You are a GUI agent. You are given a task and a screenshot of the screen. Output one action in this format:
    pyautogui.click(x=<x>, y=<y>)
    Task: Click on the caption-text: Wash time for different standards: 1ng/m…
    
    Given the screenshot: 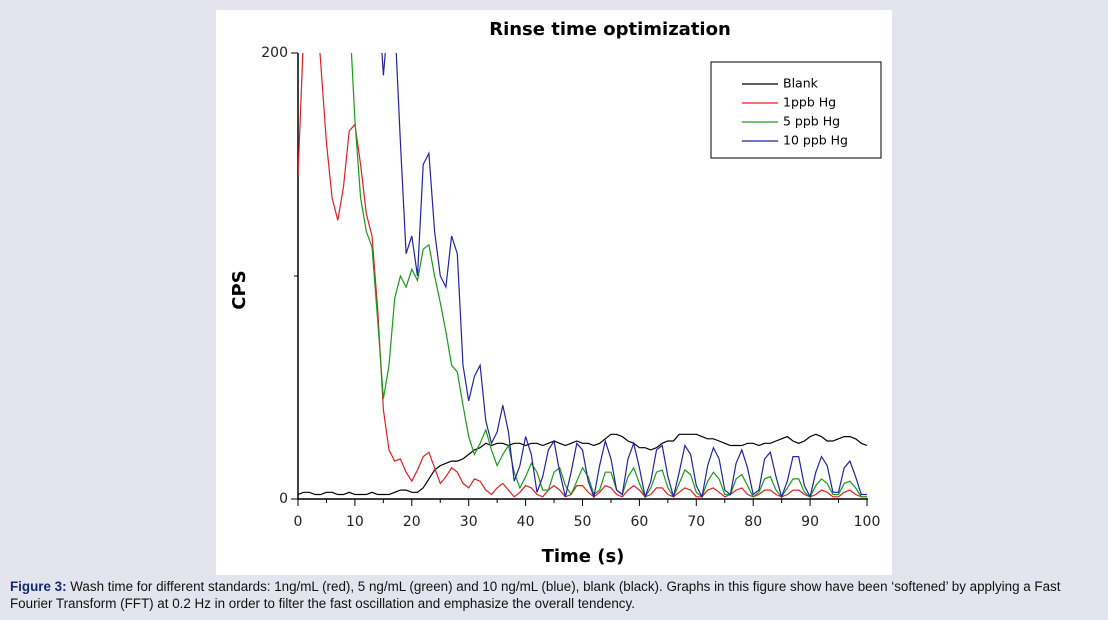 What is the action you would take?
    pyautogui.click(x=535, y=595)
    